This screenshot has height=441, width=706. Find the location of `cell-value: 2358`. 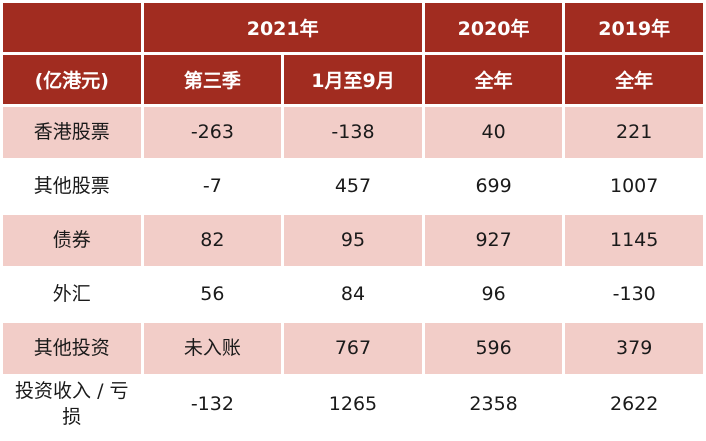

cell-value: 2358 is located at coordinates (493, 405).